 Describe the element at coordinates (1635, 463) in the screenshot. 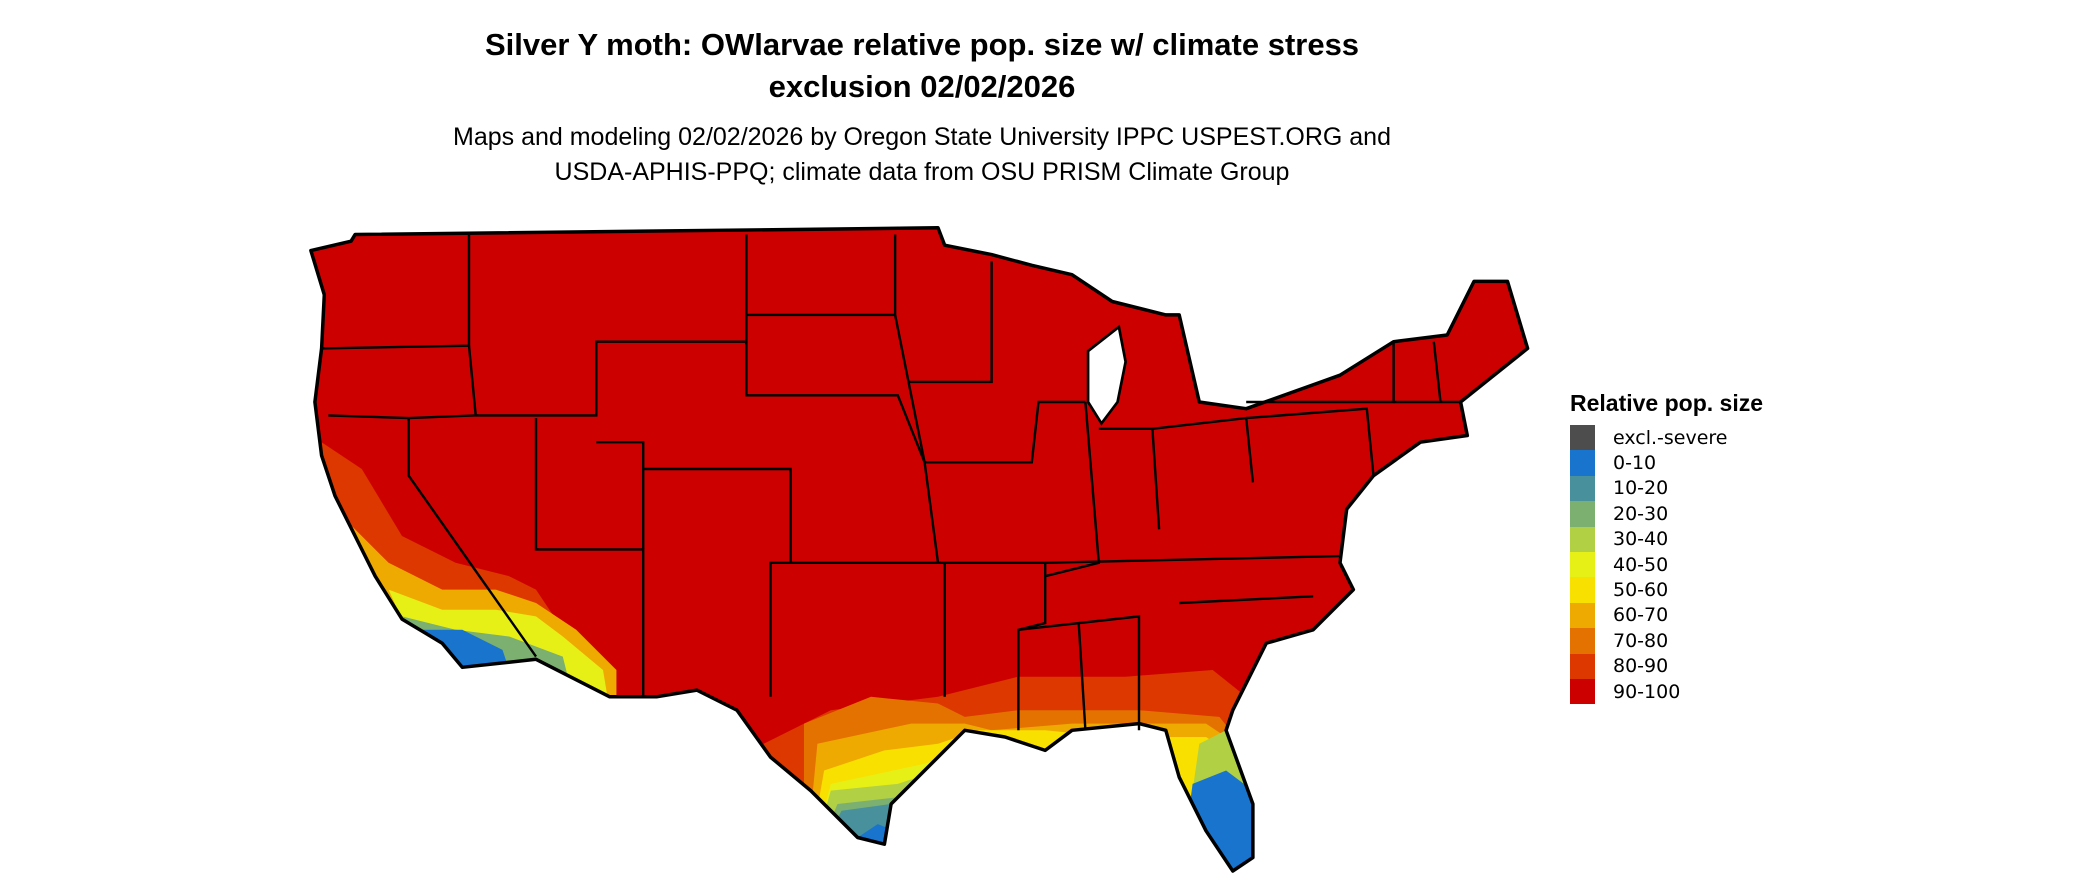

I see `legend-label: 0-10` at that location.